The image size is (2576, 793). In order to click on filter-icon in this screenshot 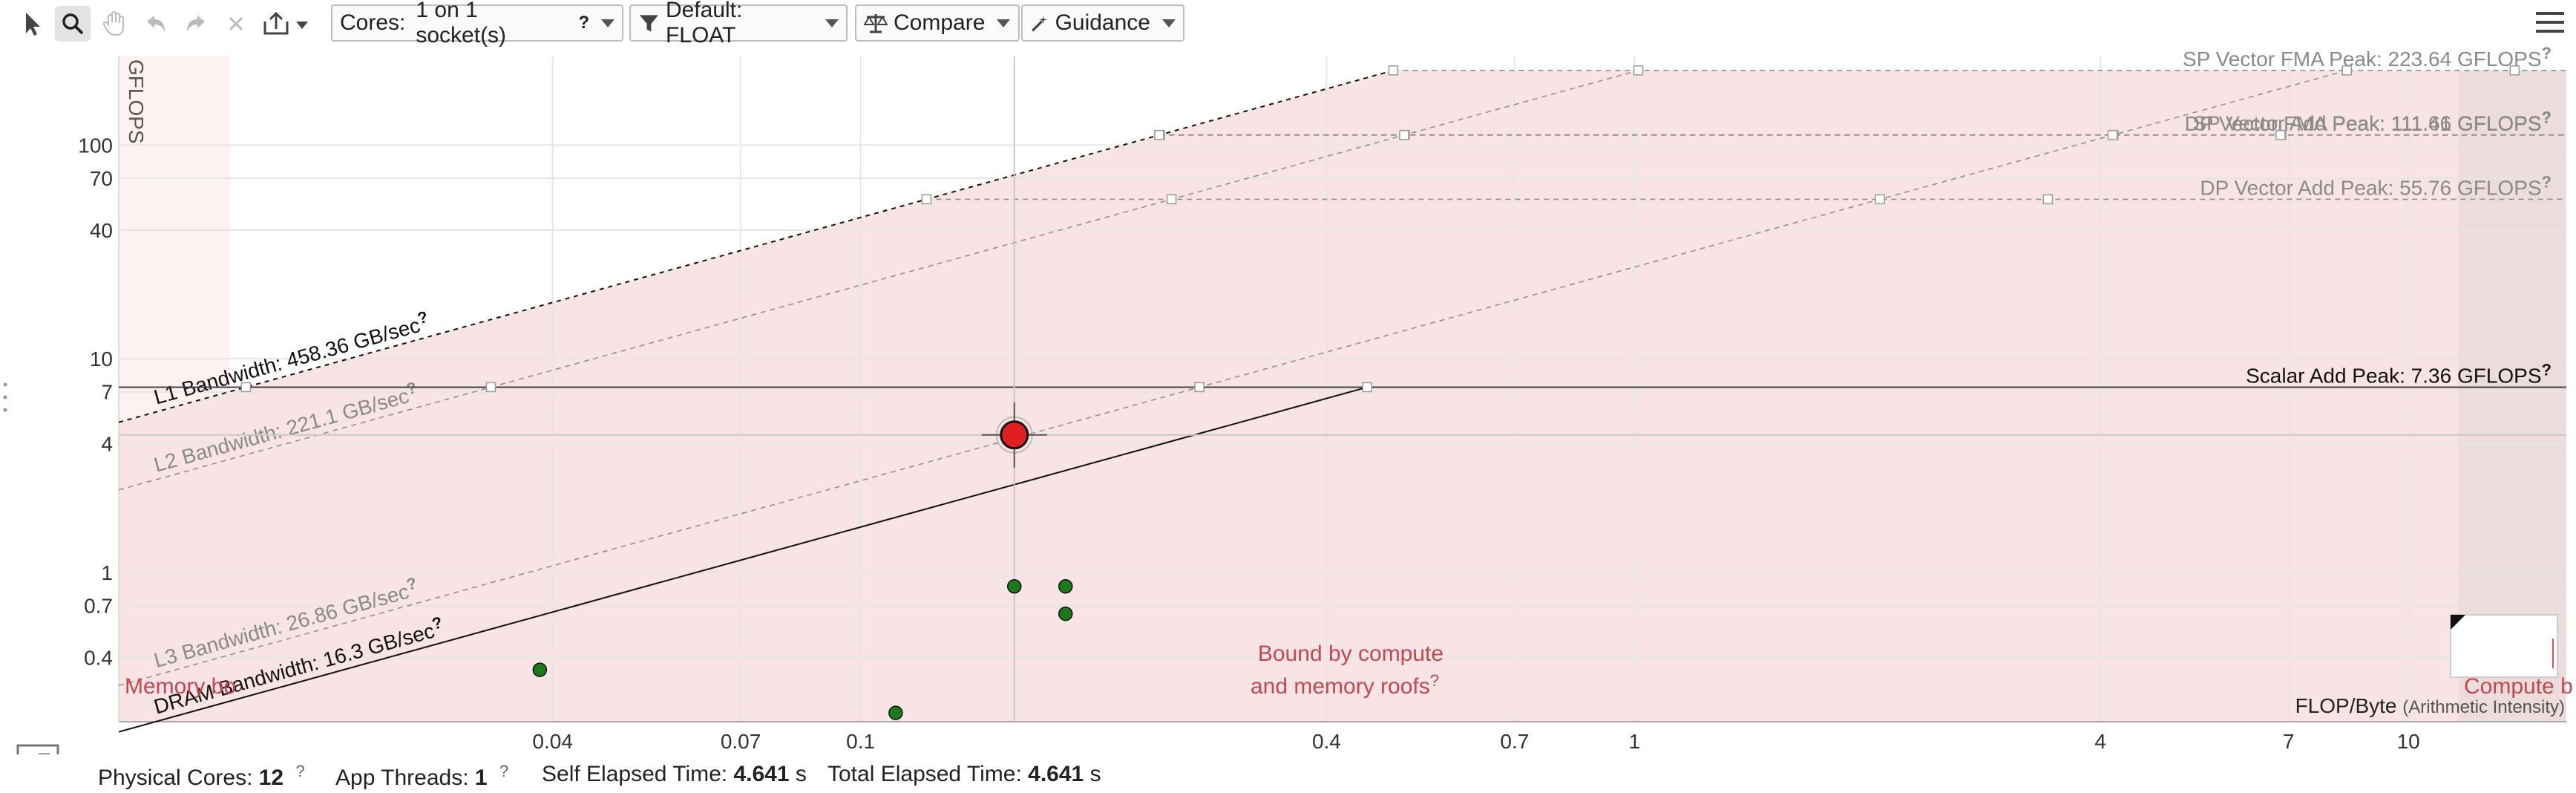, I will do `click(649, 23)`.